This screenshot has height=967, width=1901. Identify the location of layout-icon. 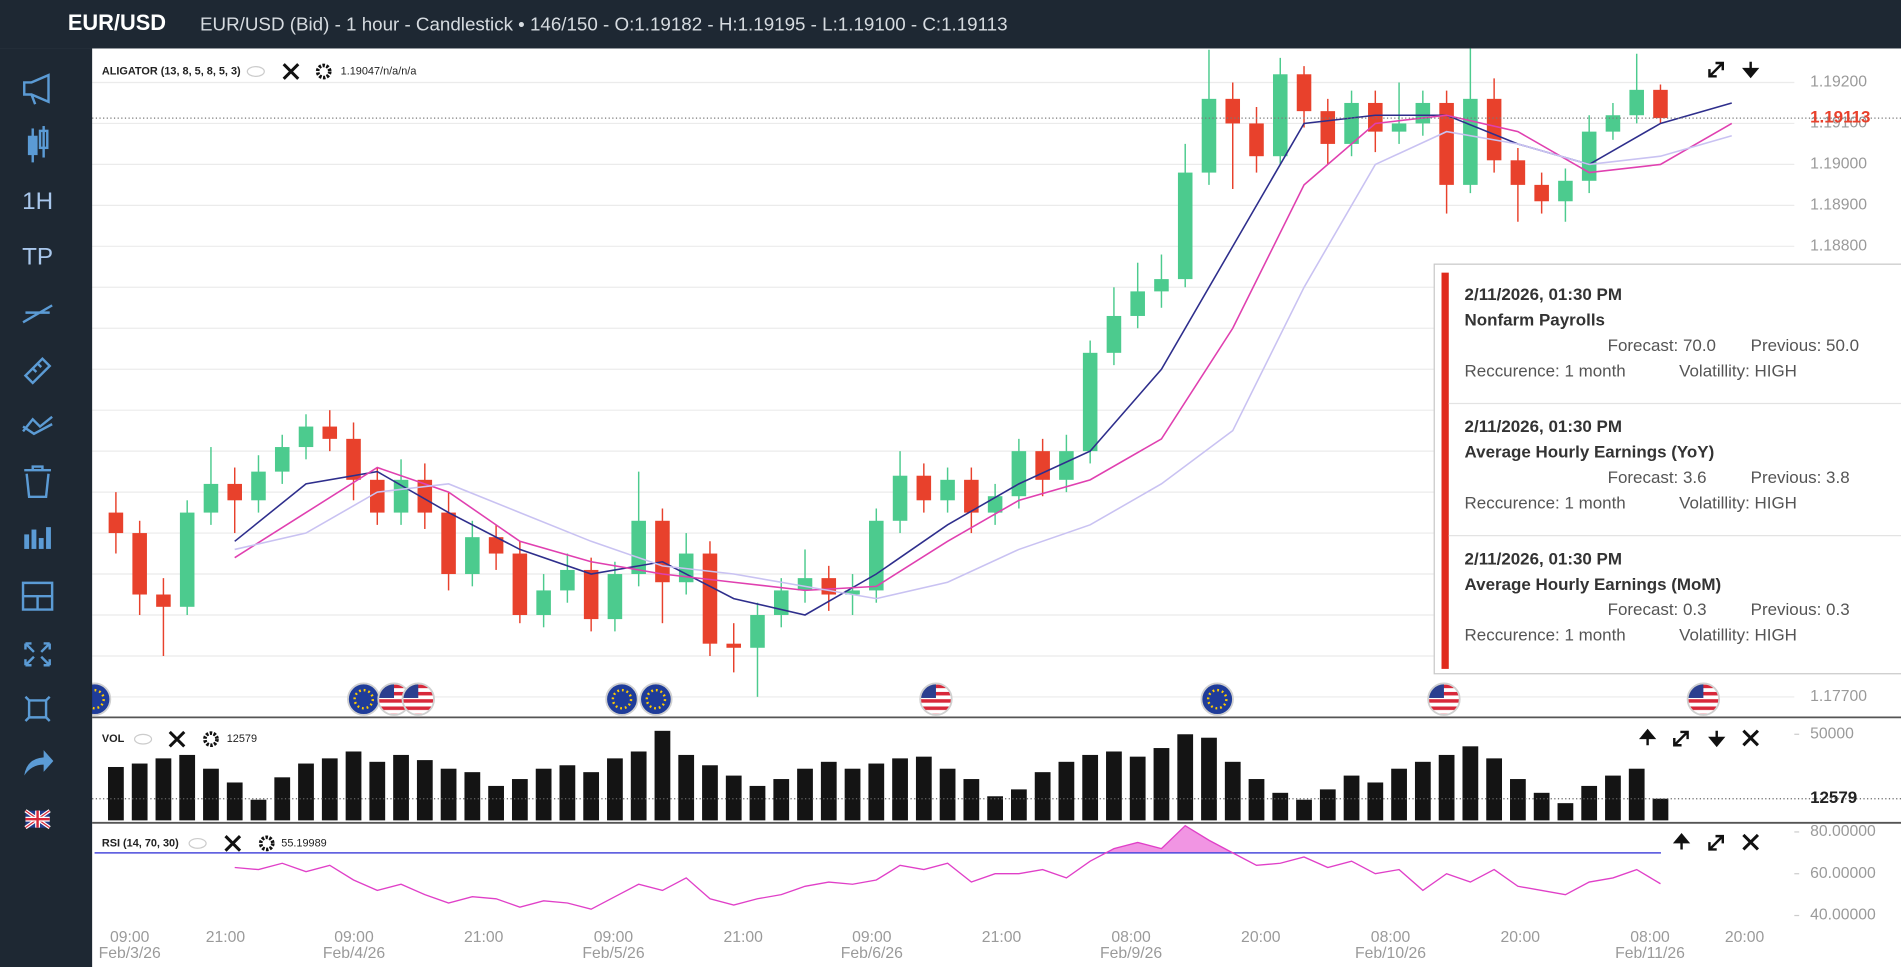
(37, 596).